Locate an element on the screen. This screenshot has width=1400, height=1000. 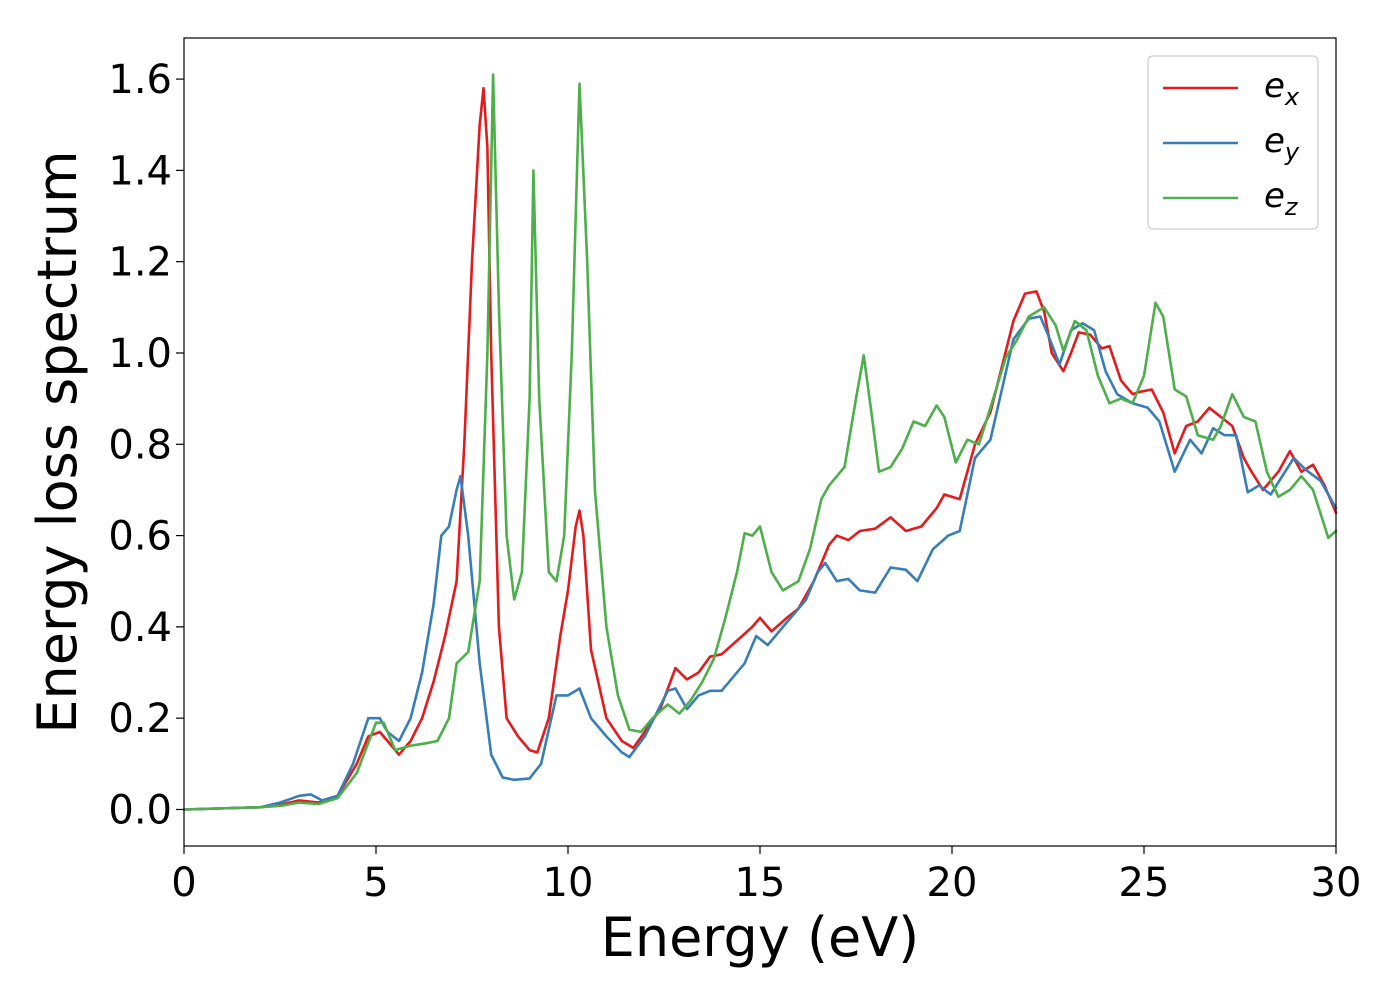
x-axis: 0 5 10 15 20 25 30 is located at coordinates (766, 876).